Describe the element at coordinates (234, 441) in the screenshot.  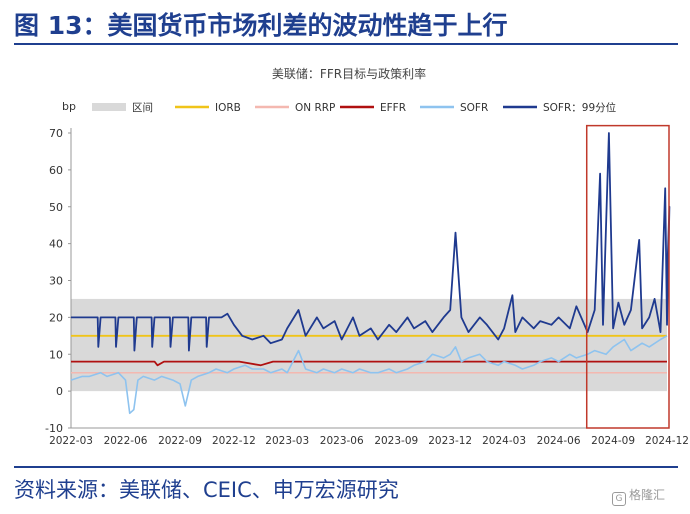
I see `x-tick-label: 2022-12` at that location.